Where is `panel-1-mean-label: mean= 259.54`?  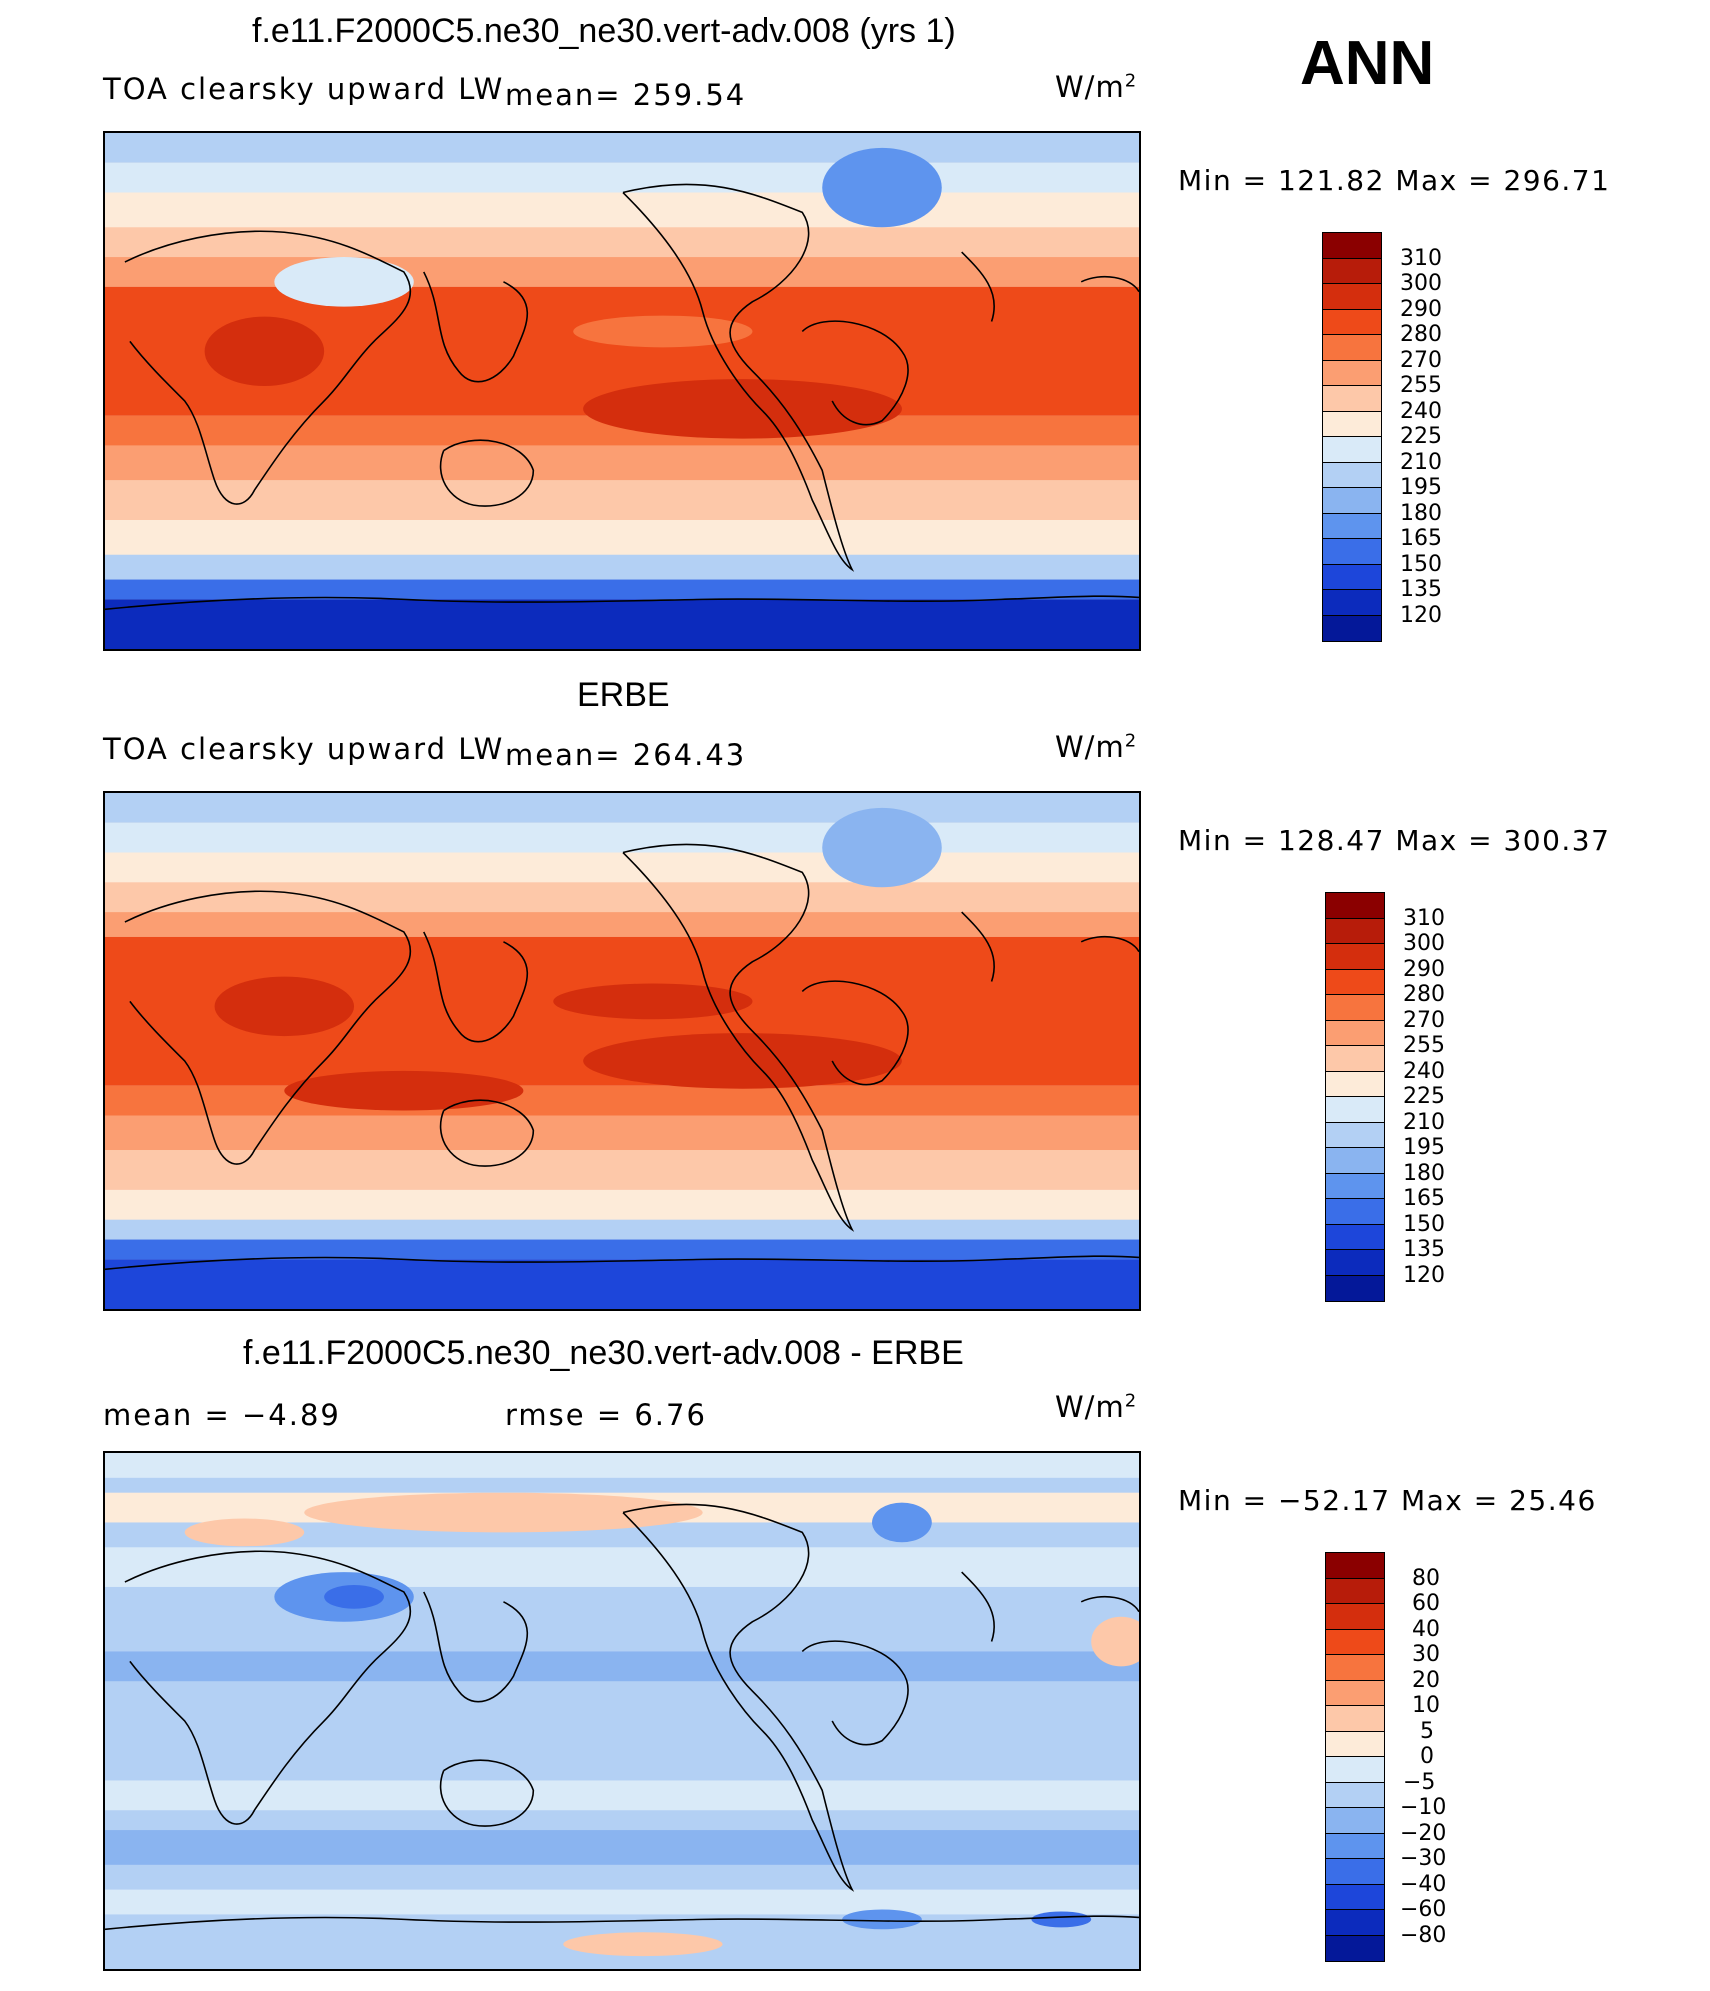 panel-1-mean-label: mean= 259.54 is located at coordinates (626, 95).